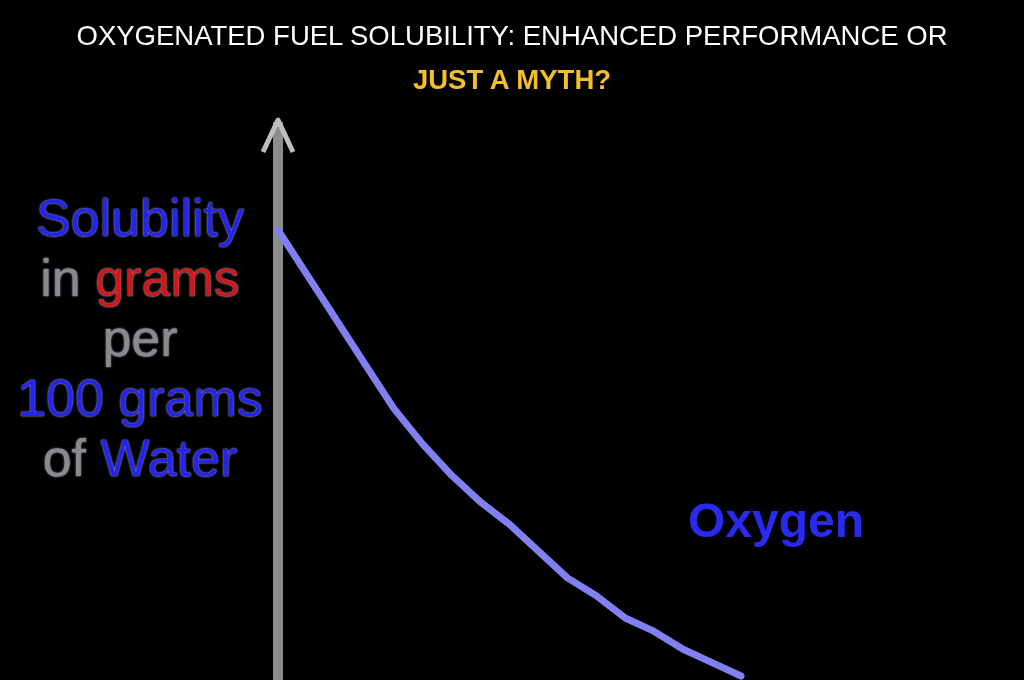 The height and width of the screenshot is (680, 1024). I want to click on chart-title: OXYGENATED FUEL SOLUBILITY: ENHANCED PERFORMANCE OR JUST A MYTH?, so click(512, 58).